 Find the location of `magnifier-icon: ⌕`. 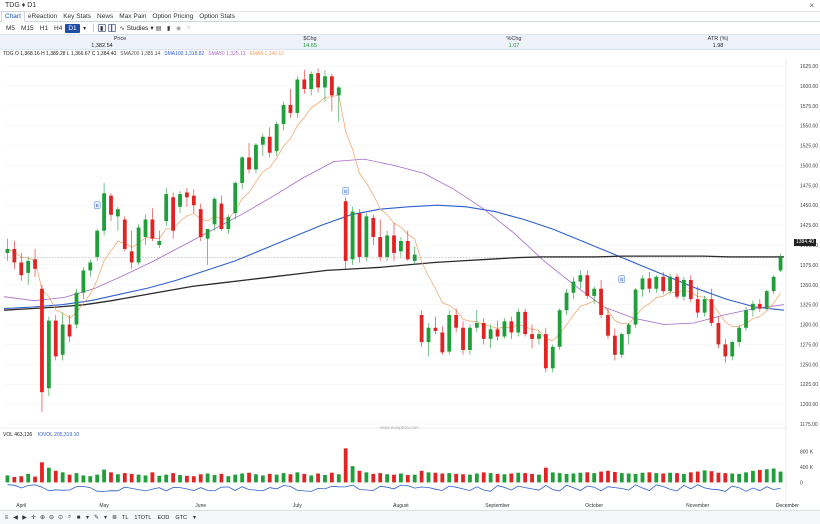

magnifier-icon: ⌕ is located at coordinates (69, 517).